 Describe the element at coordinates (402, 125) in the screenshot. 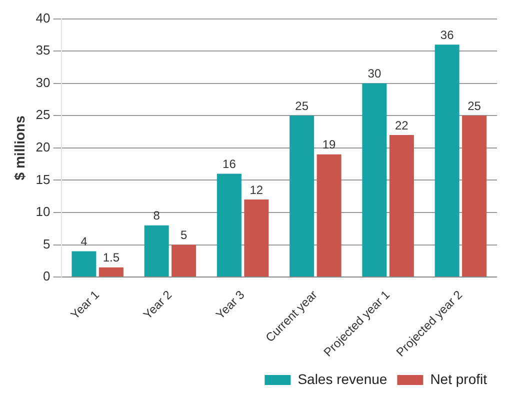

I see `data-label: 22` at that location.